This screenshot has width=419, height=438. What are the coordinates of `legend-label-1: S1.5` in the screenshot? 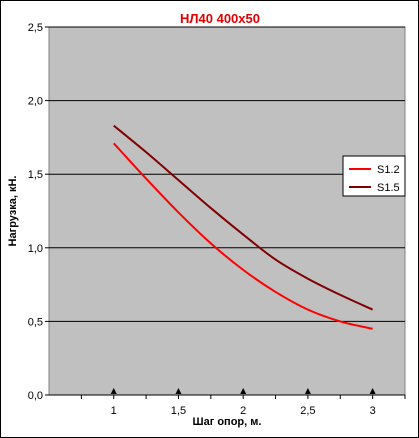 It's located at (388, 188).